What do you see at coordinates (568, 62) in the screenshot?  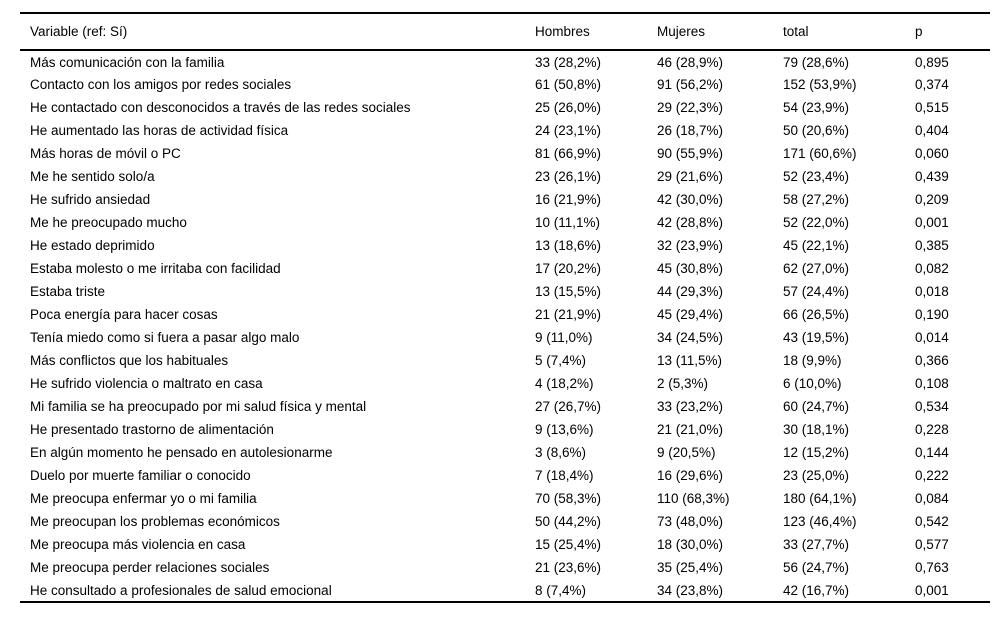 I see `cell-hombres: 33 (28,2%)` at bounding box center [568, 62].